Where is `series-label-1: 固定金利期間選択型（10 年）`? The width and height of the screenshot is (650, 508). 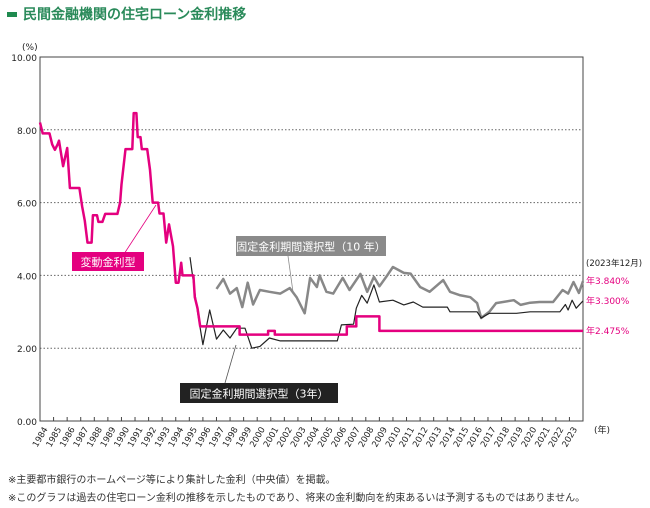
series-label-1: 固定金利期間選択型（10 年） is located at coordinates (311, 247).